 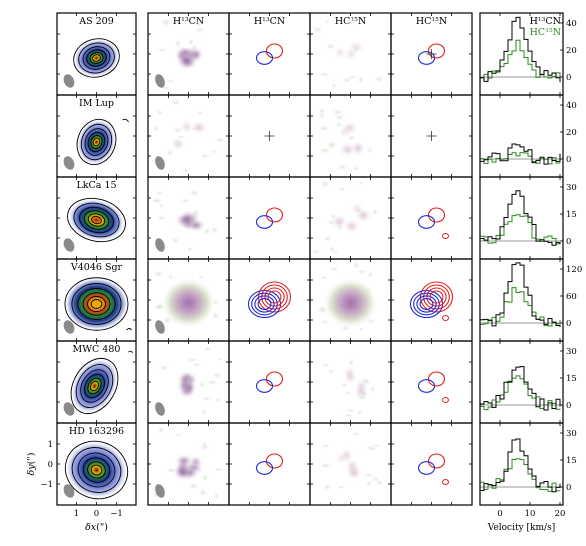 I want to click on row-5: MWC 480 30 15 0, so click(x=316, y=382).